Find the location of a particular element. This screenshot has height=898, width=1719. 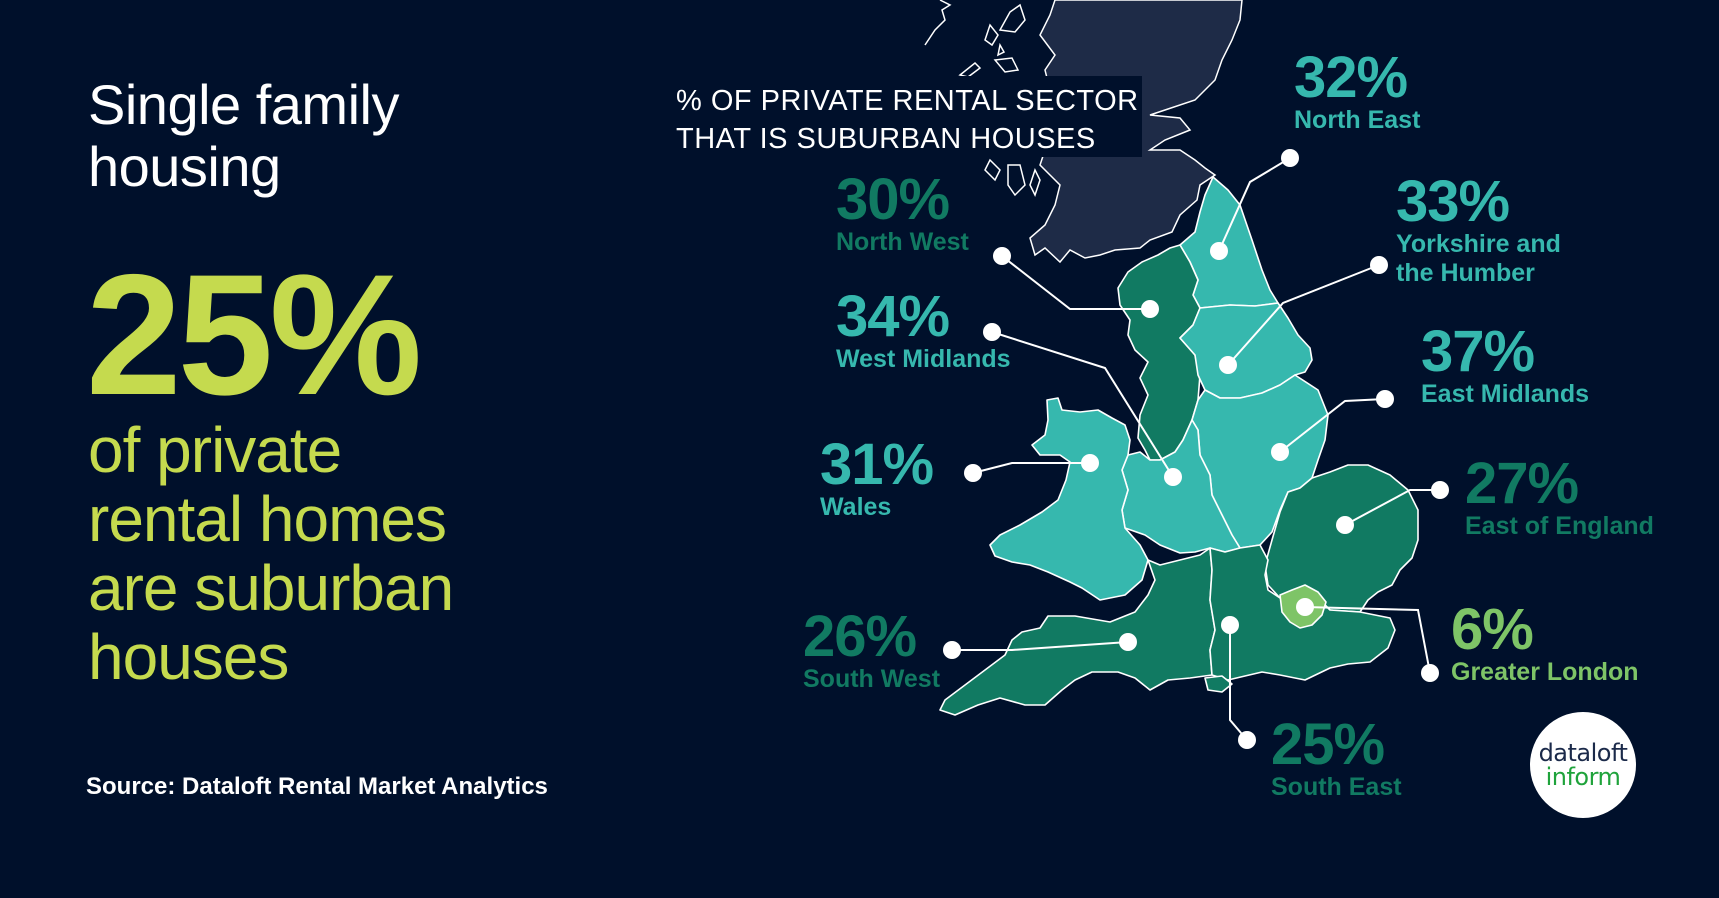

label-value: 33% is located at coordinates (1453, 201).